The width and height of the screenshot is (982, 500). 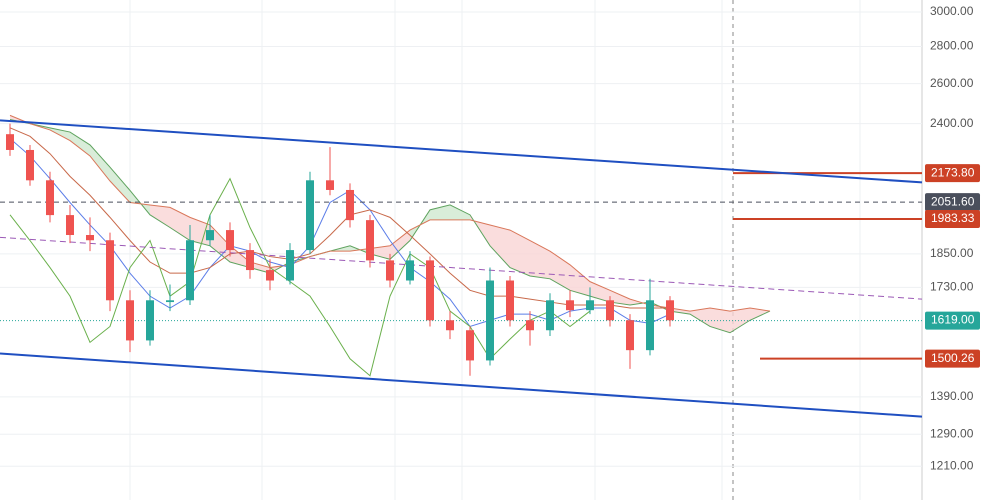 What do you see at coordinates (952, 465) in the screenshot?
I see `y-tick-label: 1210.00` at bounding box center [952, 465].